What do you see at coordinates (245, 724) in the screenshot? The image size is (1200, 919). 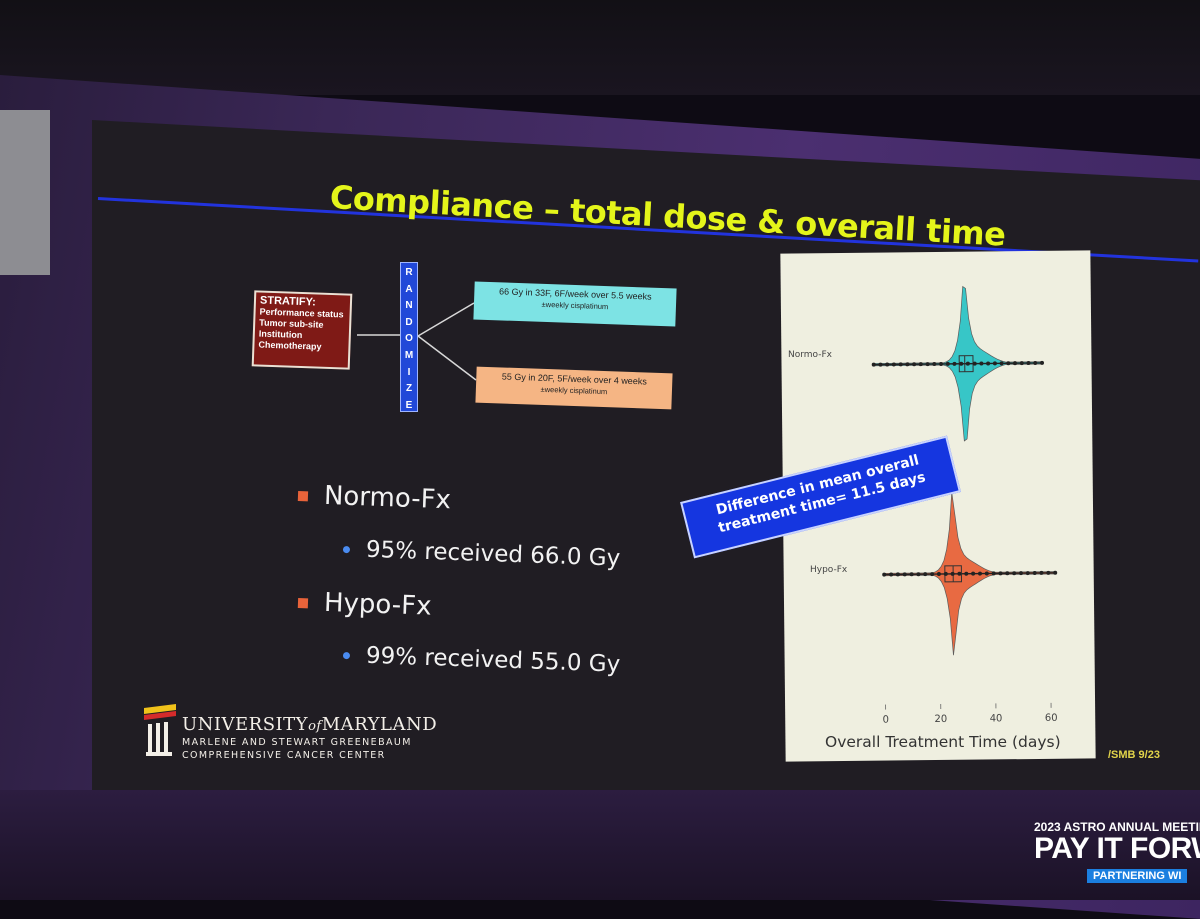 I see `logo-word-university: UNIVERSITY` at bounding box center [245, 724].